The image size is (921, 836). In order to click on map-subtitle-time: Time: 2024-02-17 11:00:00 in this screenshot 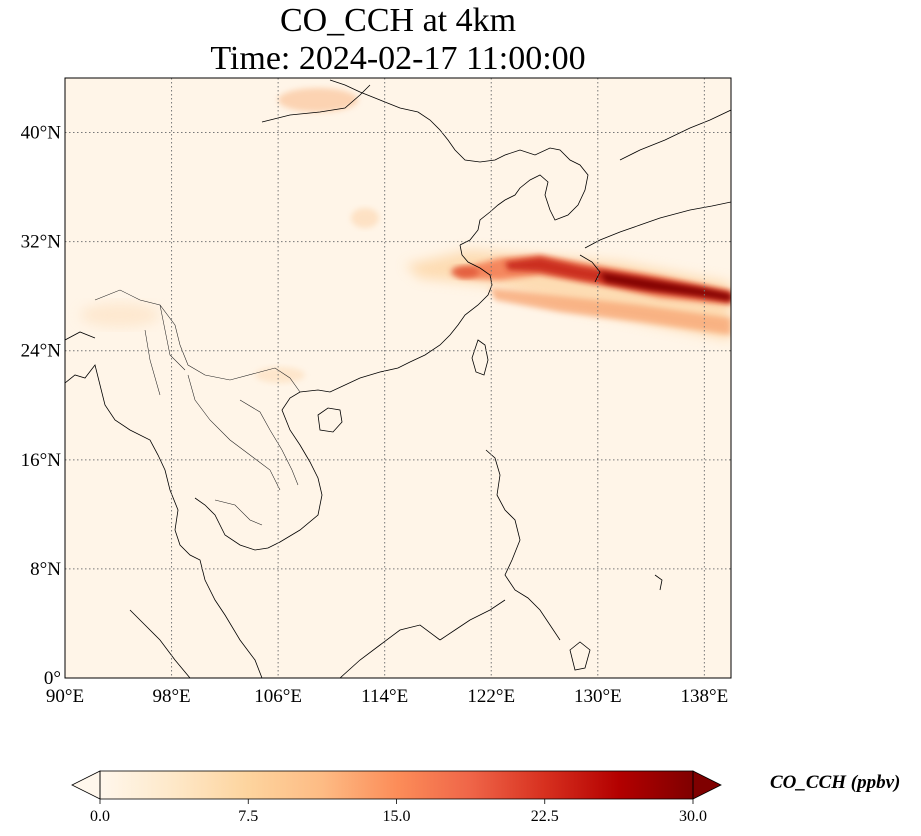, I will do `click(398, 58)`.